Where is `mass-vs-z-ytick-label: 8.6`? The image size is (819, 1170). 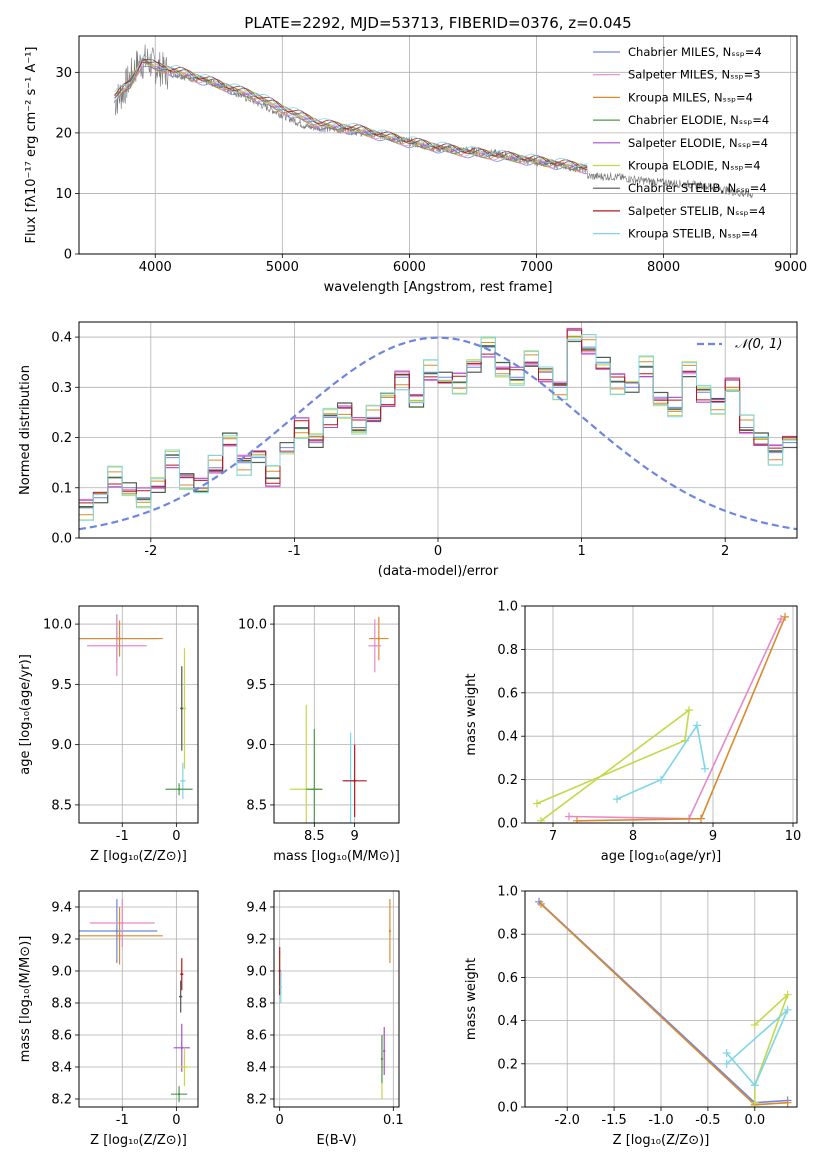 mass-vs-z-ytick-label: 8.6 is located at coordinates (61, 1036).